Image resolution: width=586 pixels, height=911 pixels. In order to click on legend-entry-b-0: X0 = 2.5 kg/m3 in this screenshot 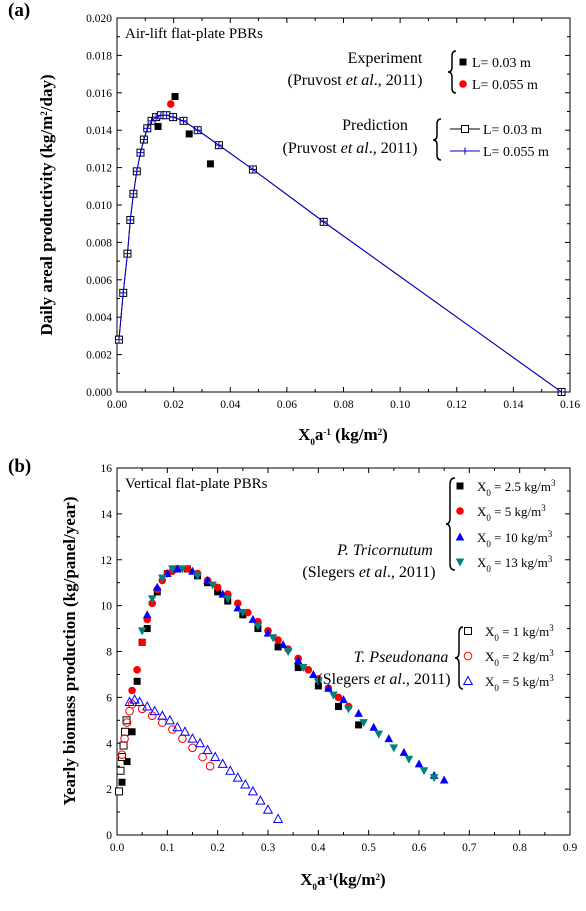, I will do `click(506, 488)`.